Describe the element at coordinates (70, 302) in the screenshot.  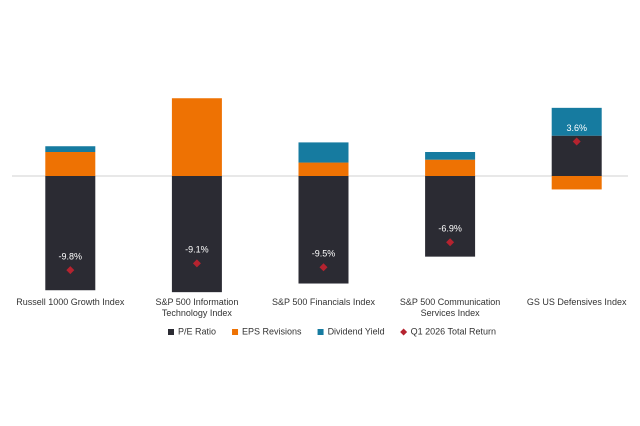
I see `category-label: Russell 1000 Growth Index` at that location.